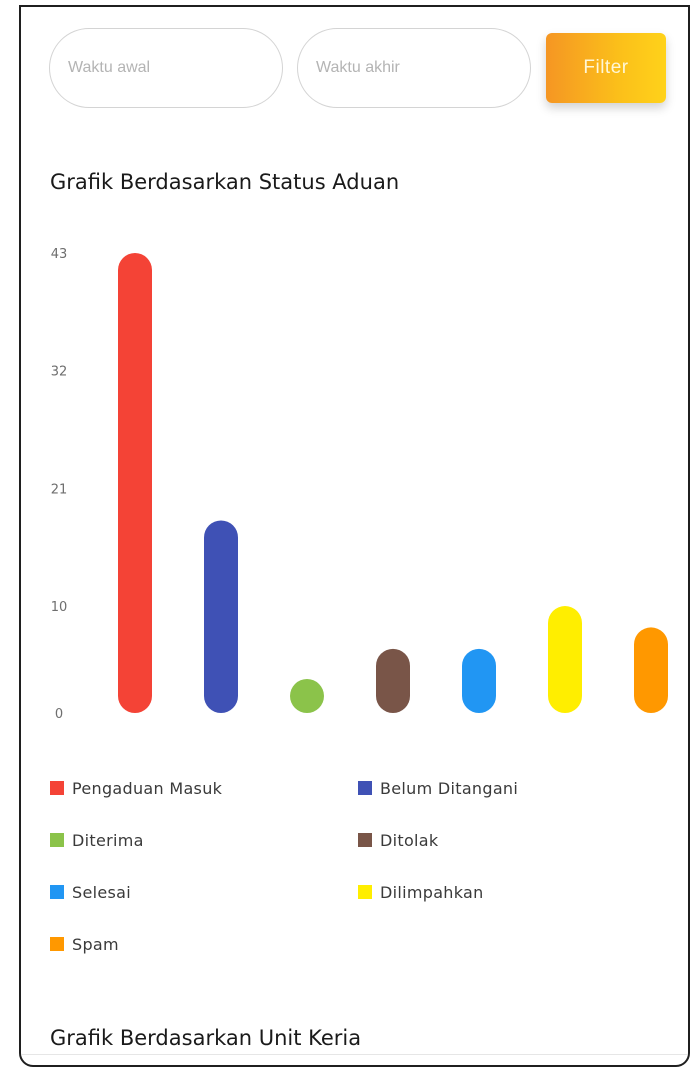  Describe the element at coordinates (135, 483) in the screenshot. I see `bar-pengaduan-masuk` at that location.